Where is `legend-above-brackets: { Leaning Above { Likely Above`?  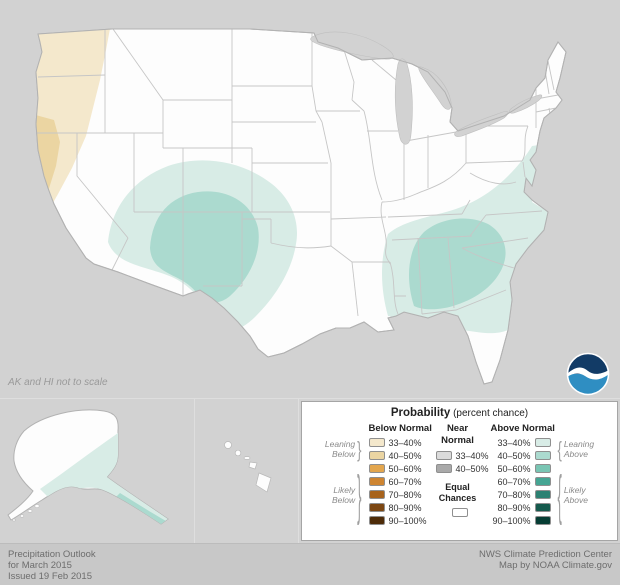
legend-above-brackets: { Leaning Above { Likely Above is located at coordinates (582, 475).